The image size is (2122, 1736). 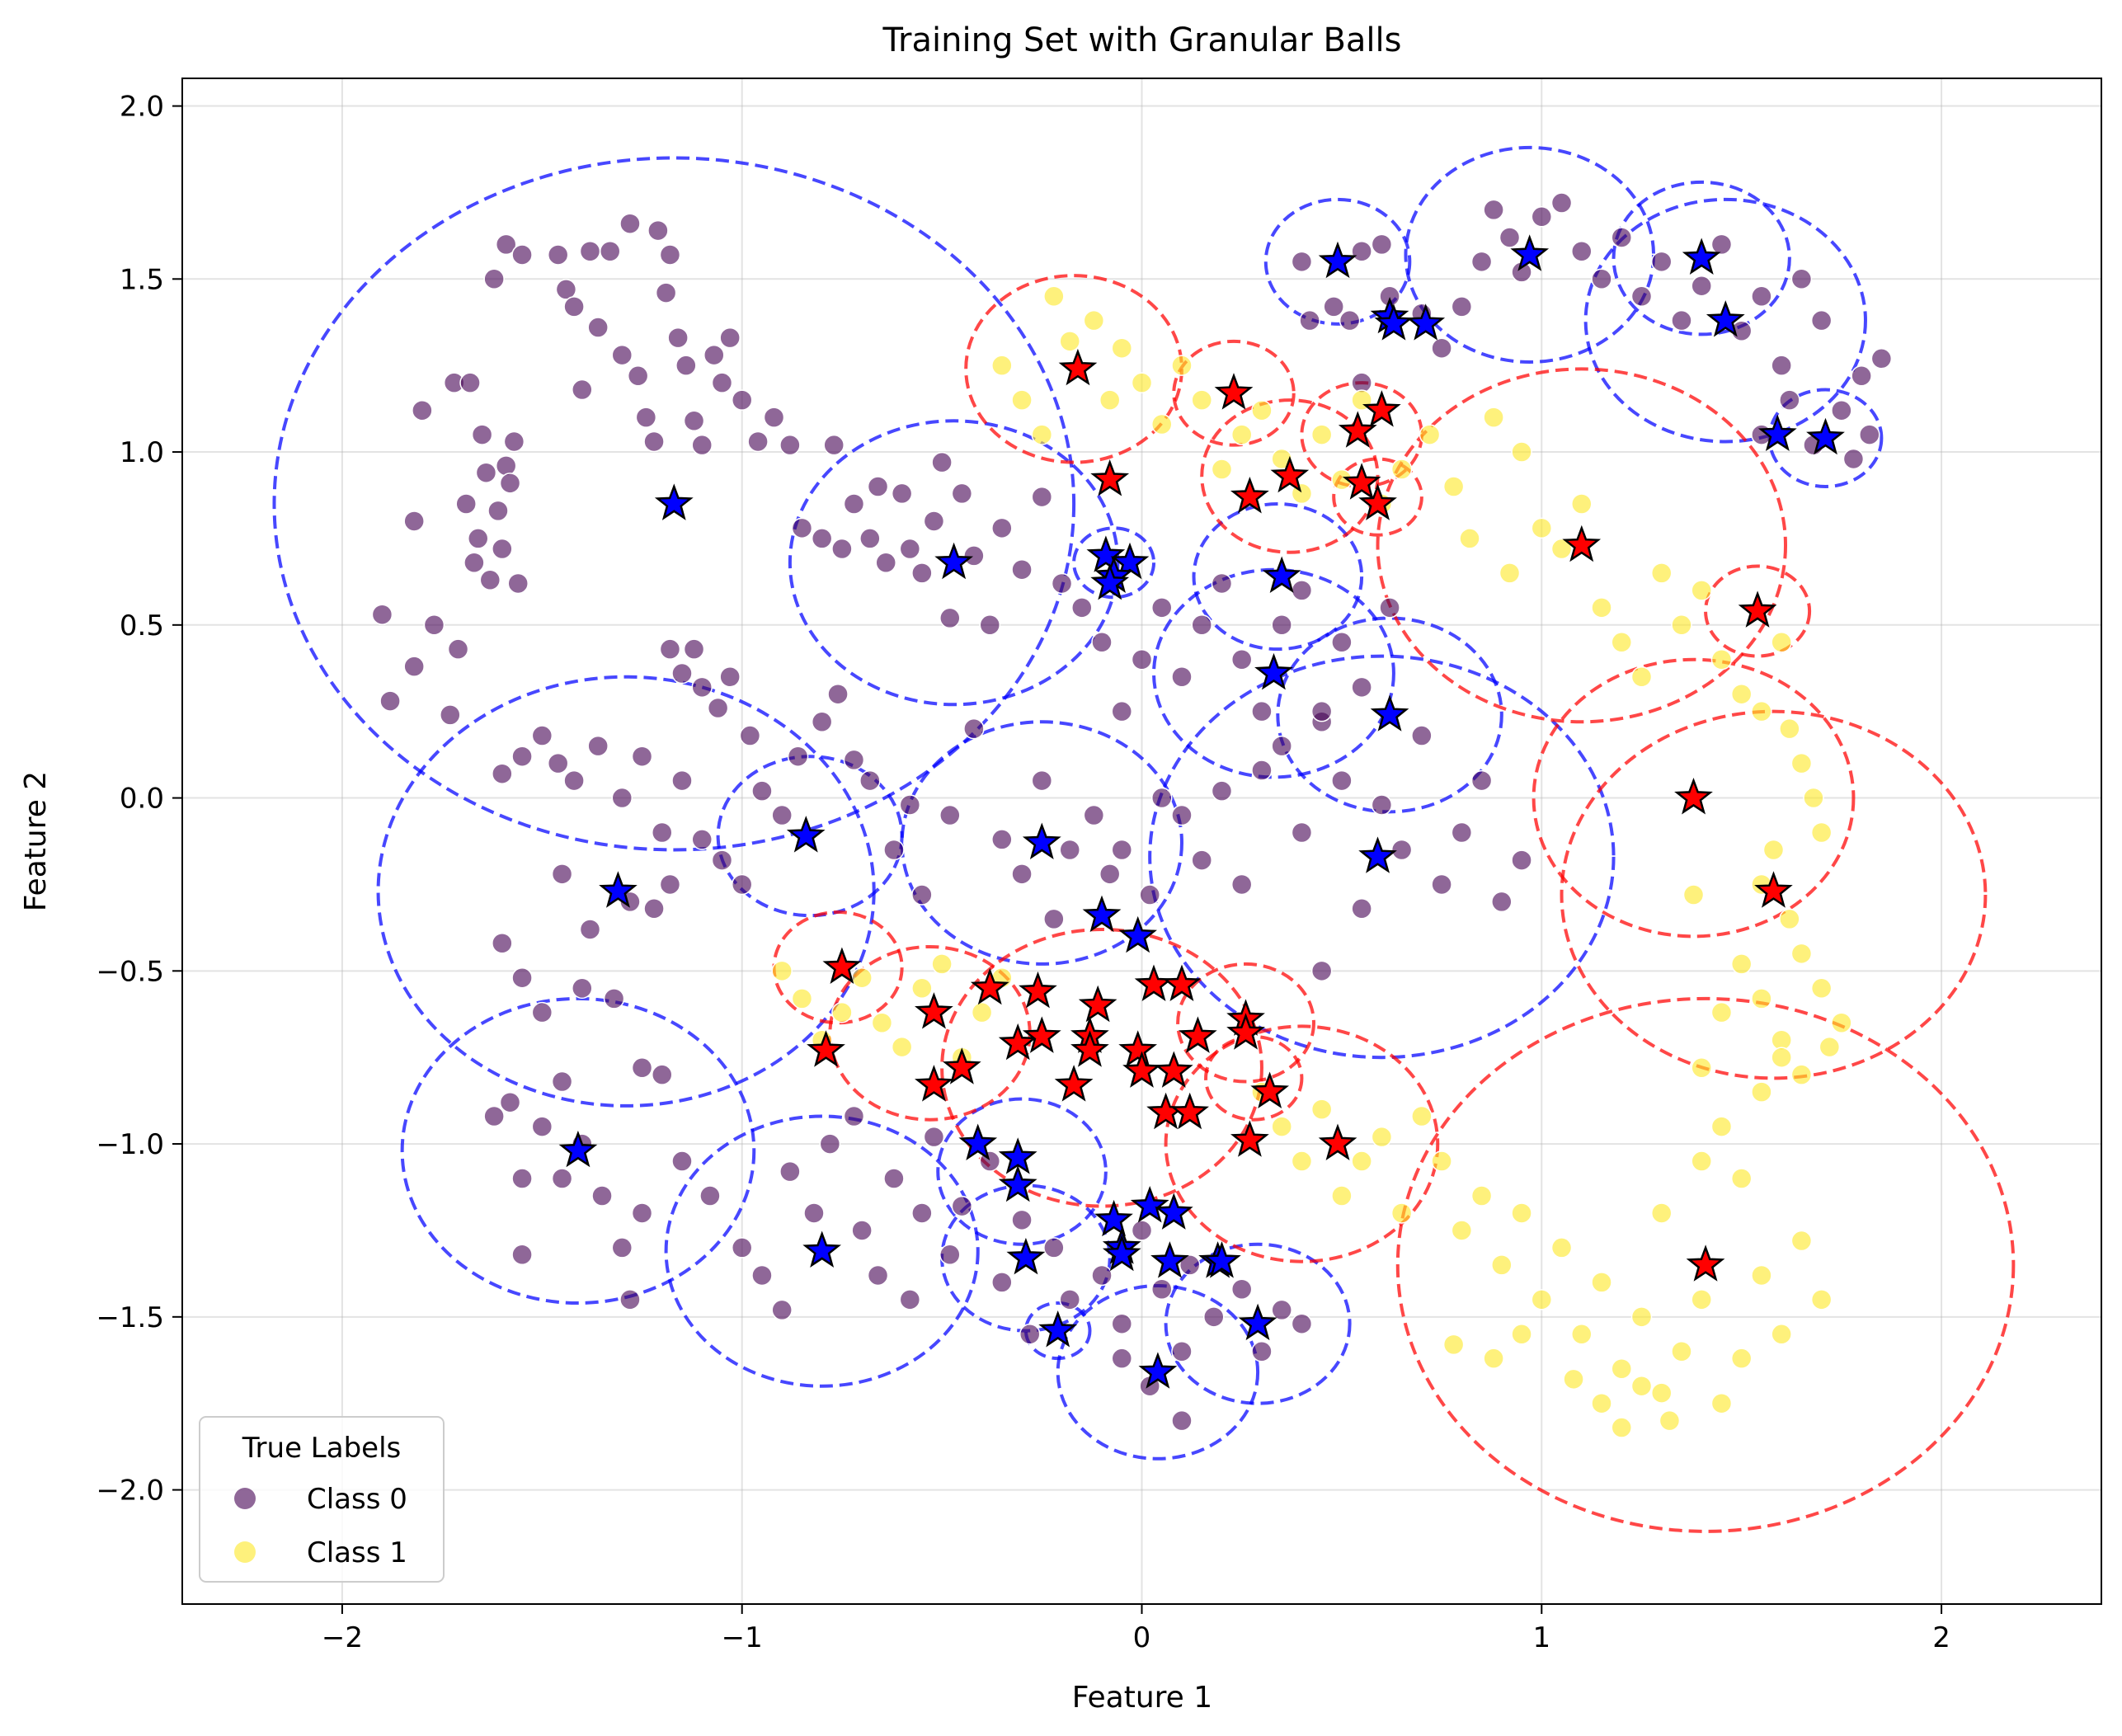 What do you see at coordinates (357, 1499) in the screenshot?
I see `legend-label-class-0: Class 0` at bounding box center [357, 1499].